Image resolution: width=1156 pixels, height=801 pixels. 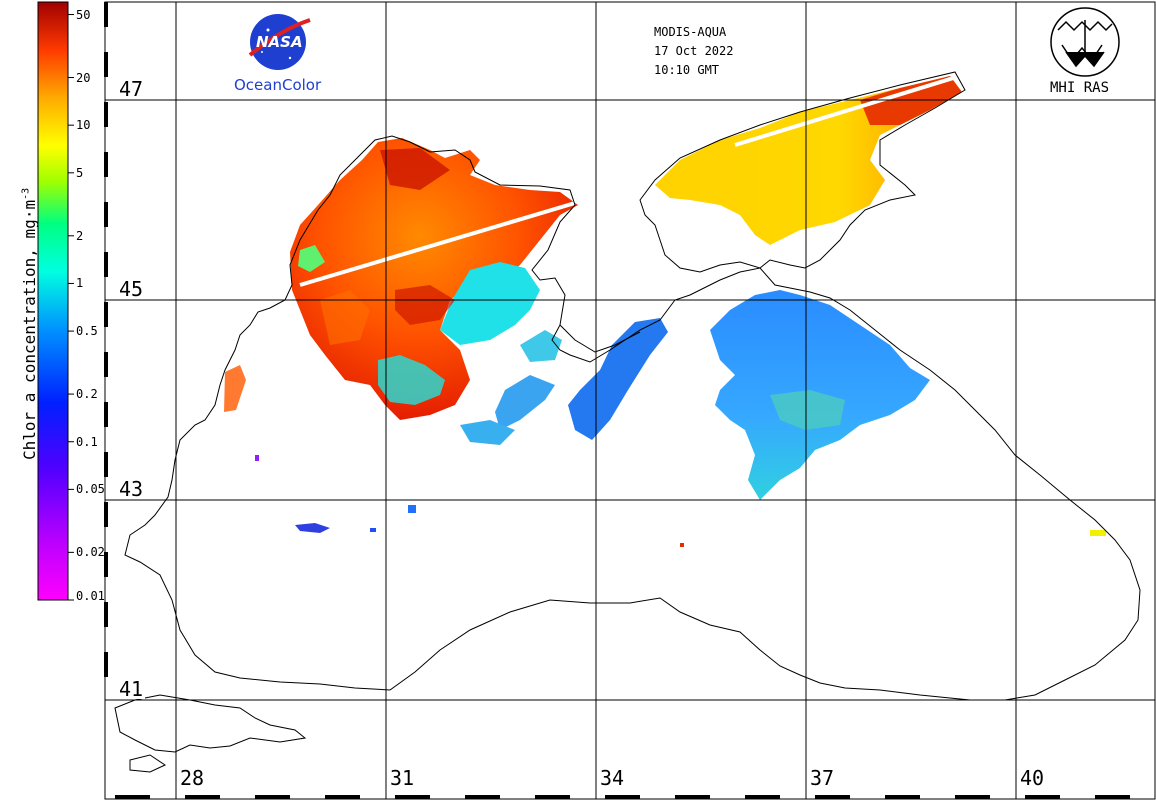 I want to click on colorbar-tick-label: 0.02, so click(x=90, y=552).